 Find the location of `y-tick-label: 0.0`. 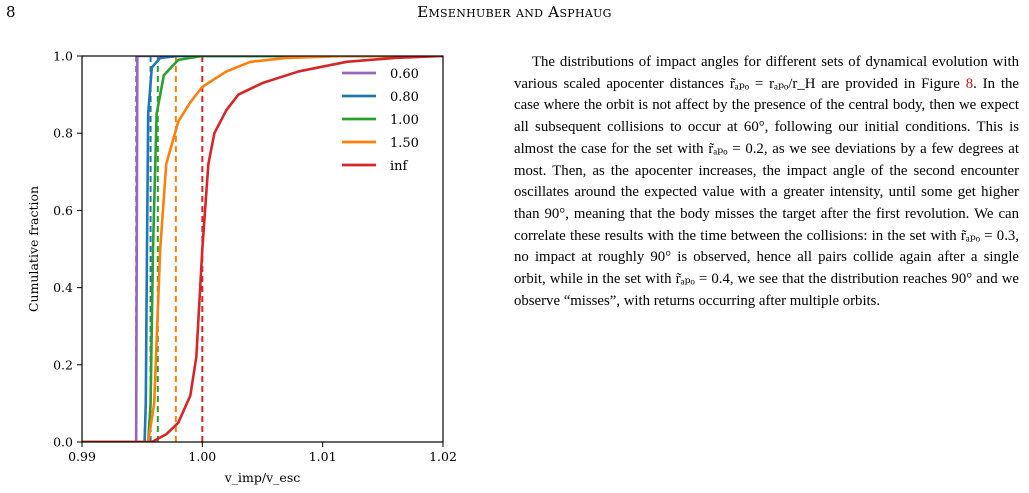

y-tick-label: 0.0 is located at coordinates (63, 442).